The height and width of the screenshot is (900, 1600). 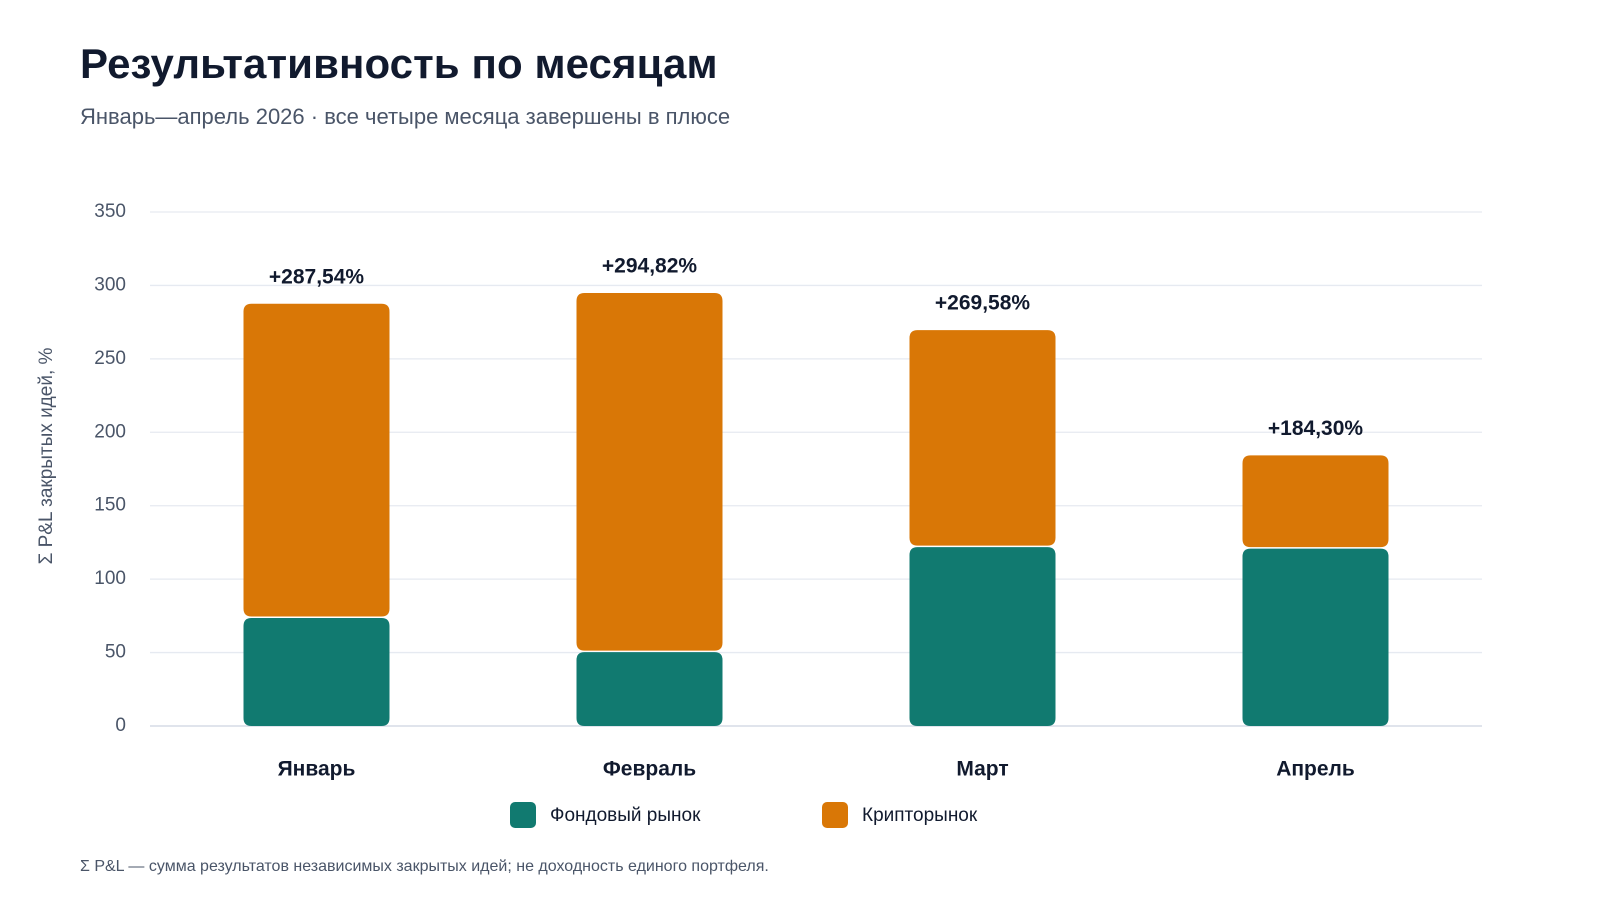 I want to click on total-labels: +287,54% +294,82% +269,58% +184,30%, so click(x=816, y=347).